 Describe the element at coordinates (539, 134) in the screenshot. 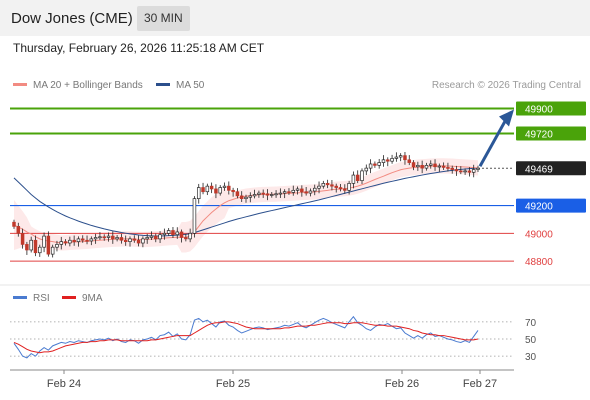

I see `level-label-49720: 49720` at that location.